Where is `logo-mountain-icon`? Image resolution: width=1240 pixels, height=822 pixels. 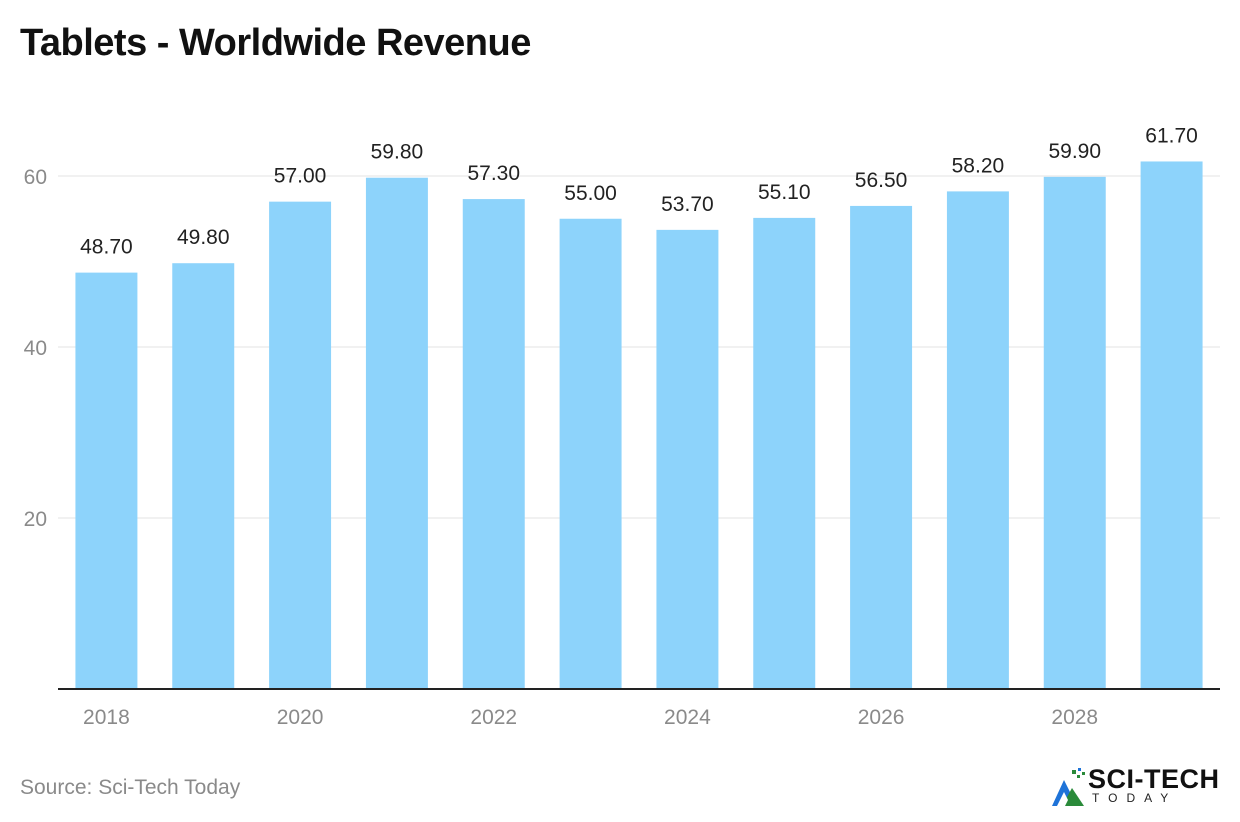
logo-mountain-icon is located at coordinates (1068, 787).